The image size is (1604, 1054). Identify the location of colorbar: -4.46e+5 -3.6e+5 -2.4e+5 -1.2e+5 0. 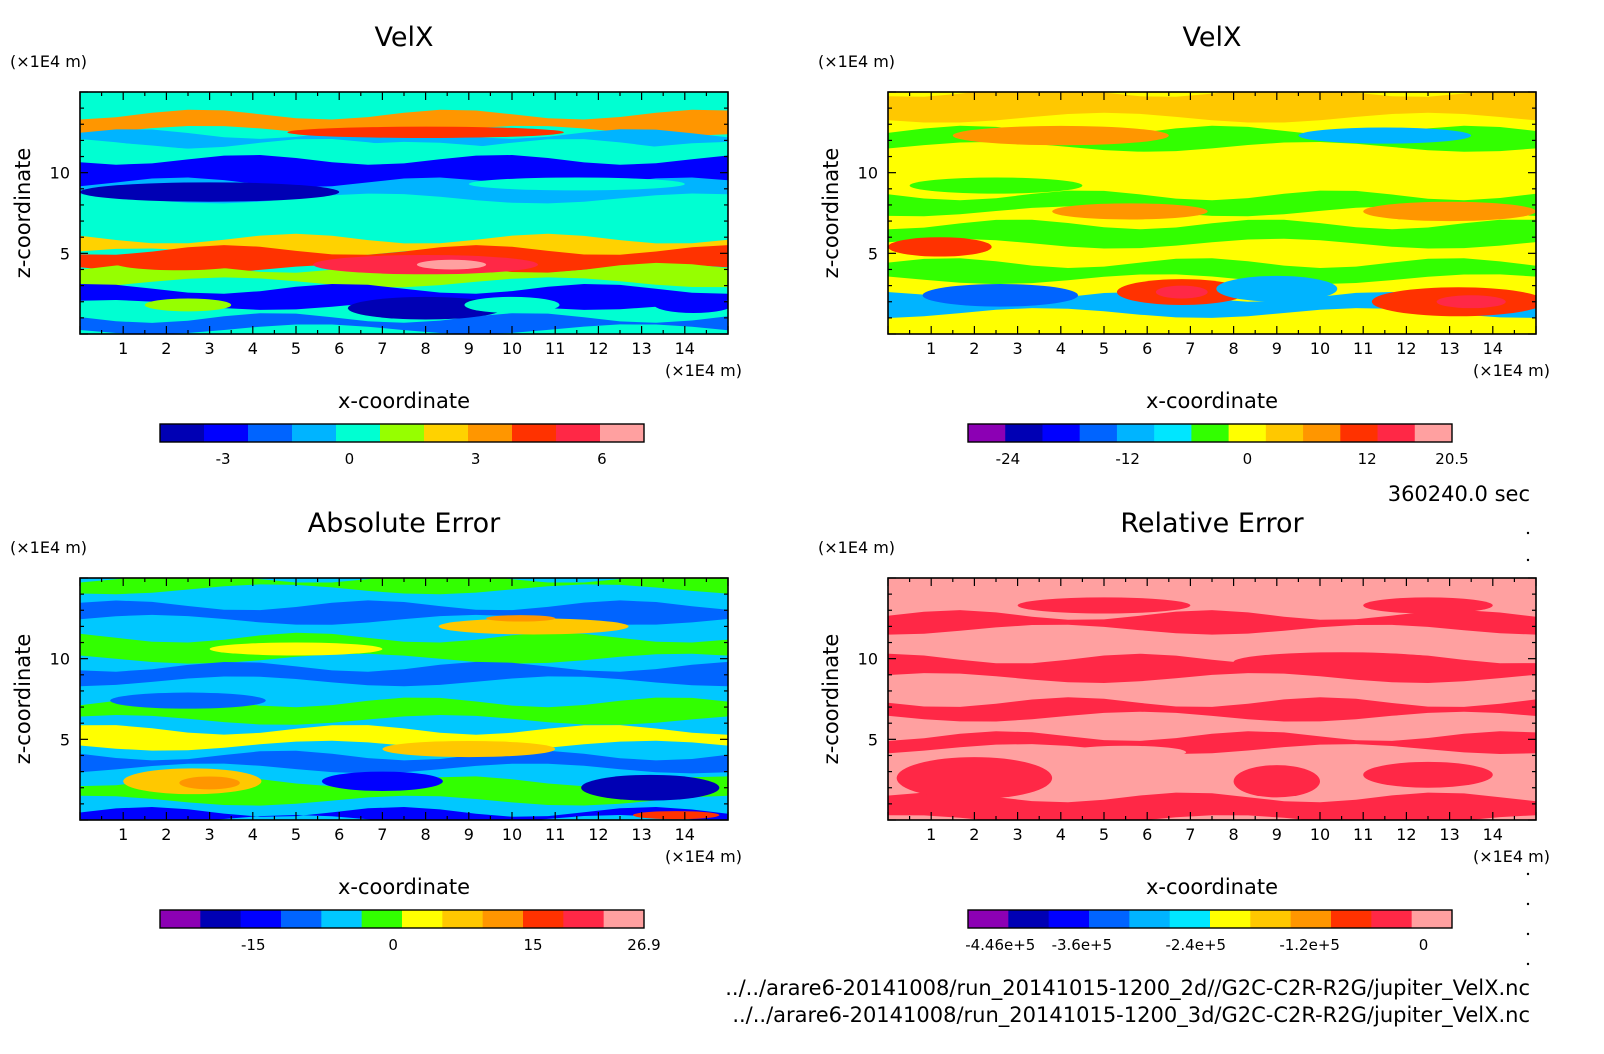
(1209, 931).